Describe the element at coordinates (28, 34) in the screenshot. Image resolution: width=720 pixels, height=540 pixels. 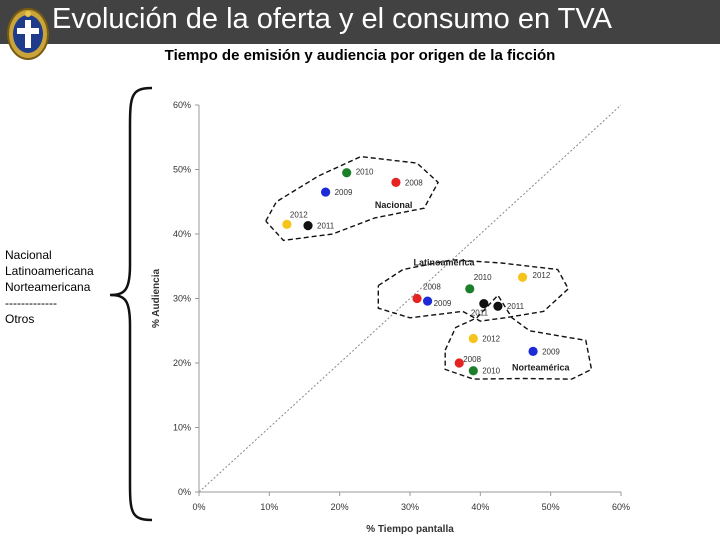
I see `university-crest-icon` at that location.